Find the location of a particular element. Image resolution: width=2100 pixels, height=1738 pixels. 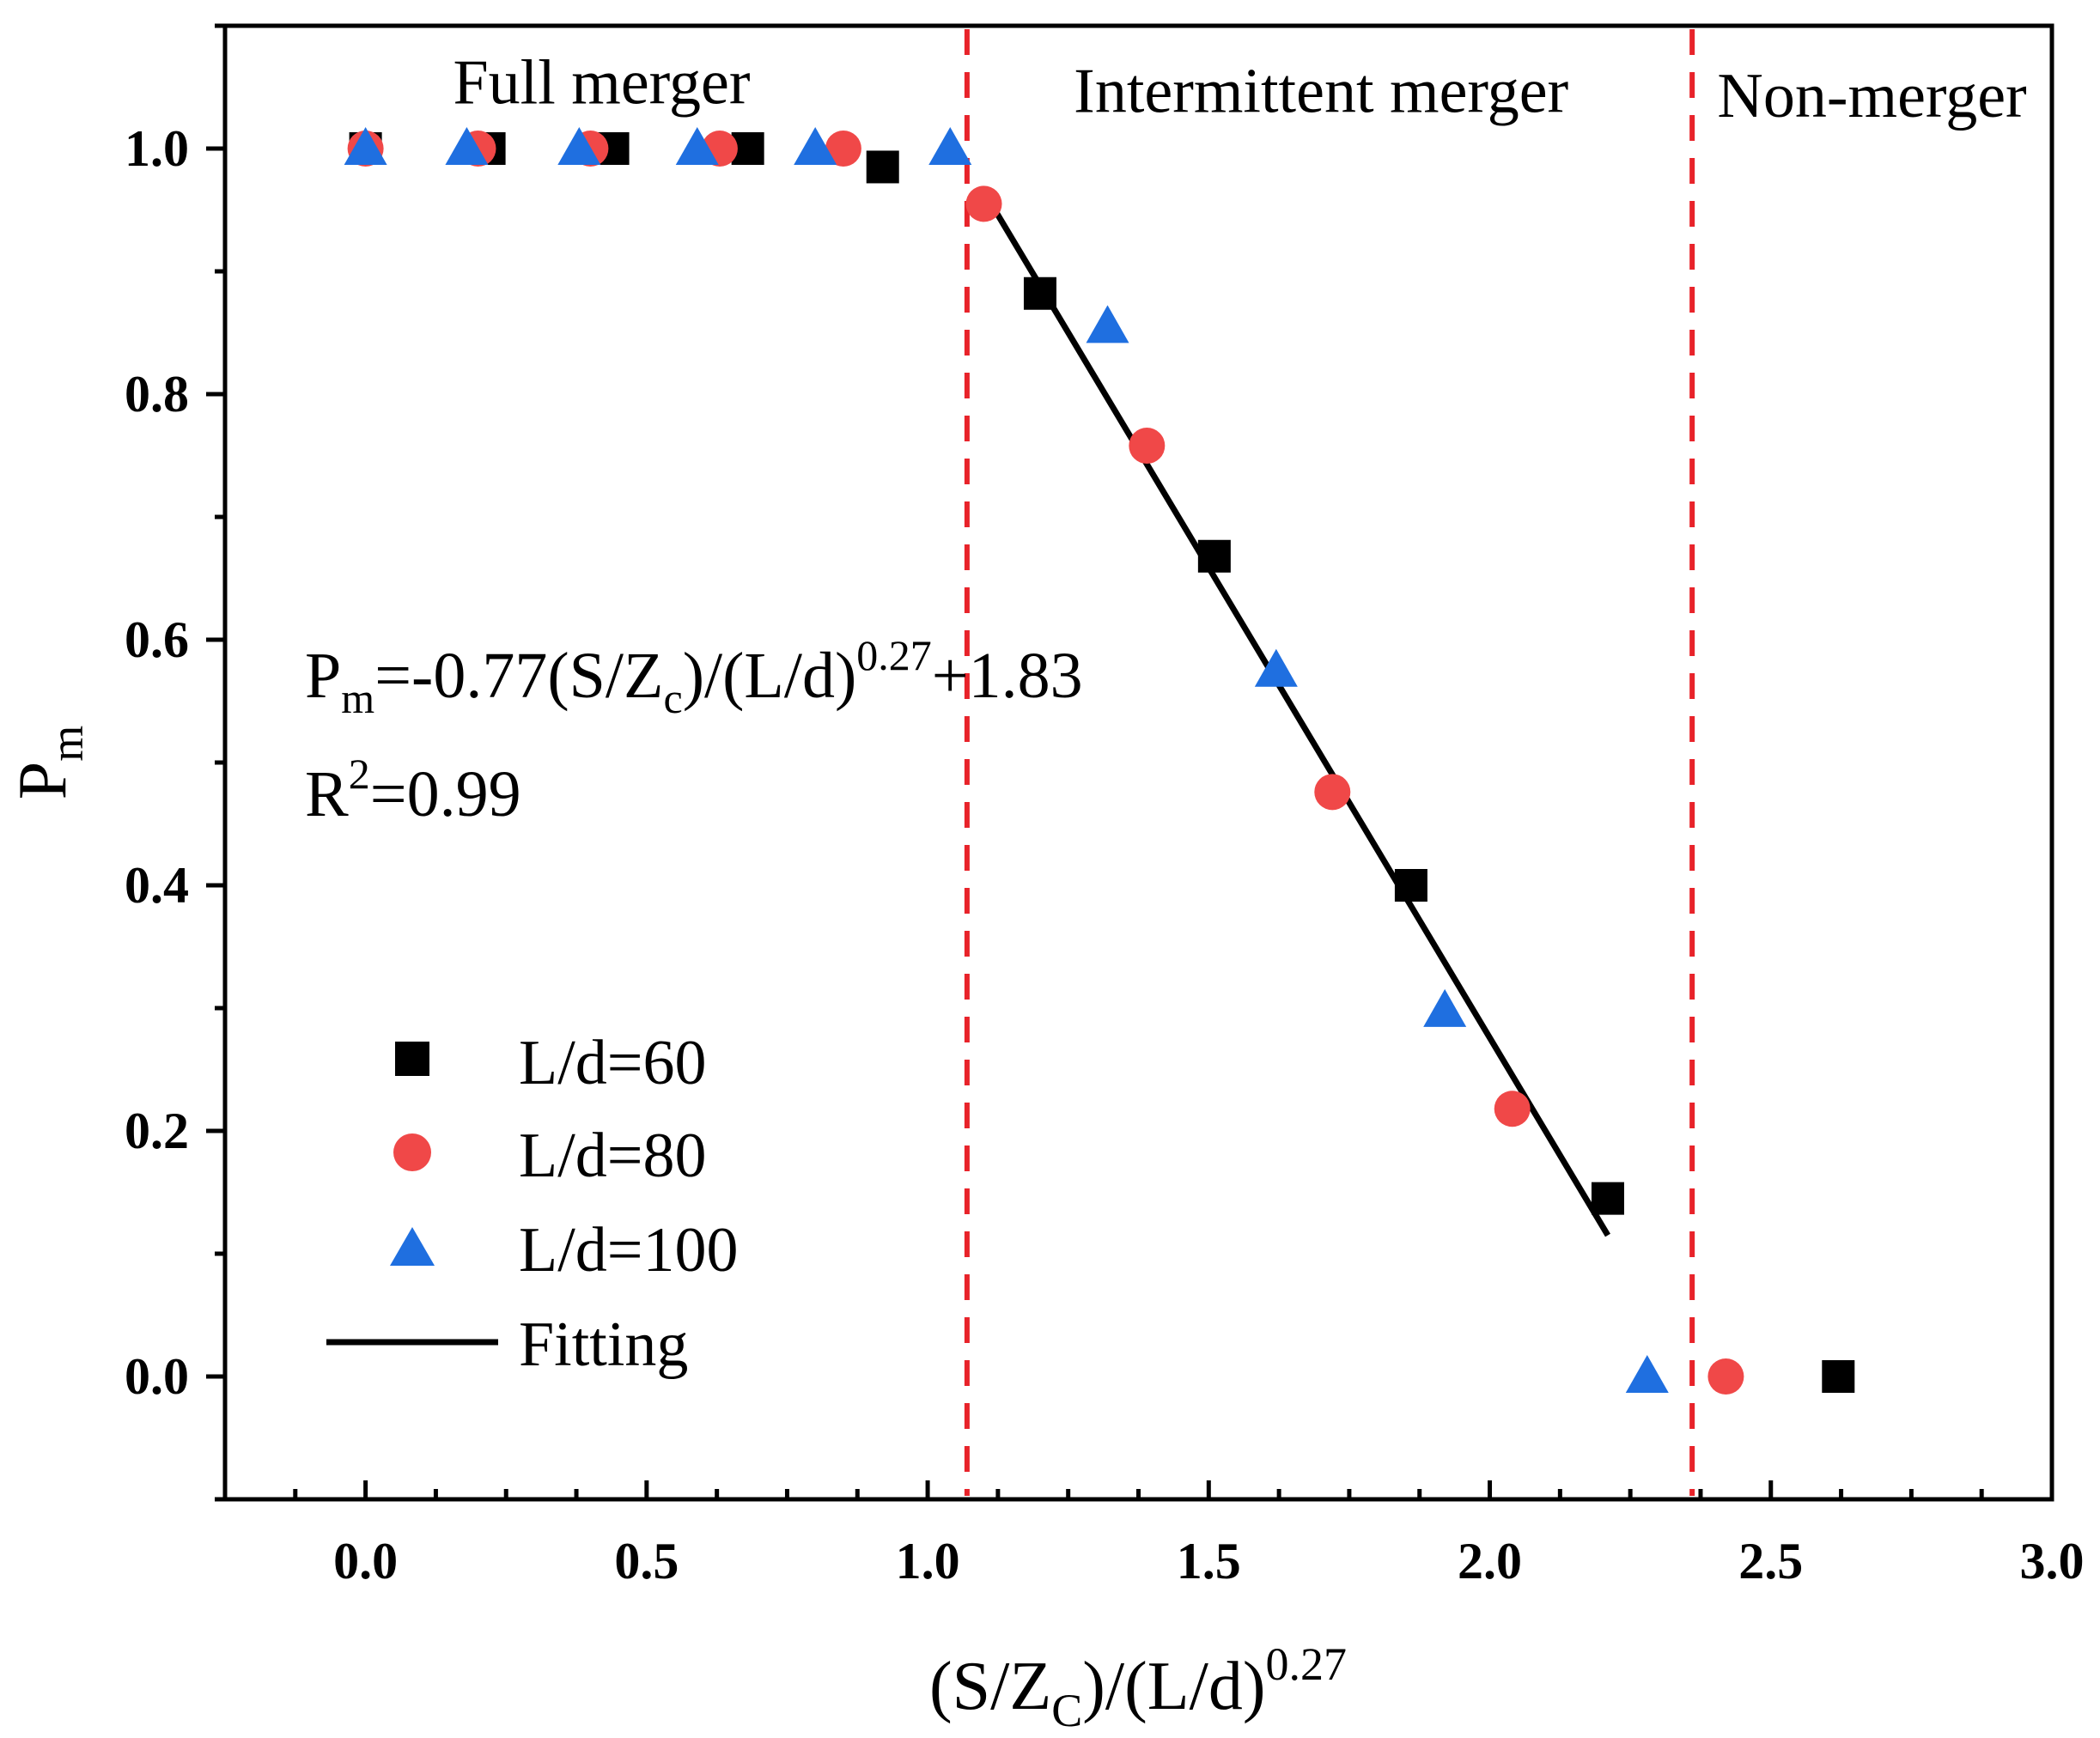

legend-marker-ld80 is located at coordinates (412, 1152).